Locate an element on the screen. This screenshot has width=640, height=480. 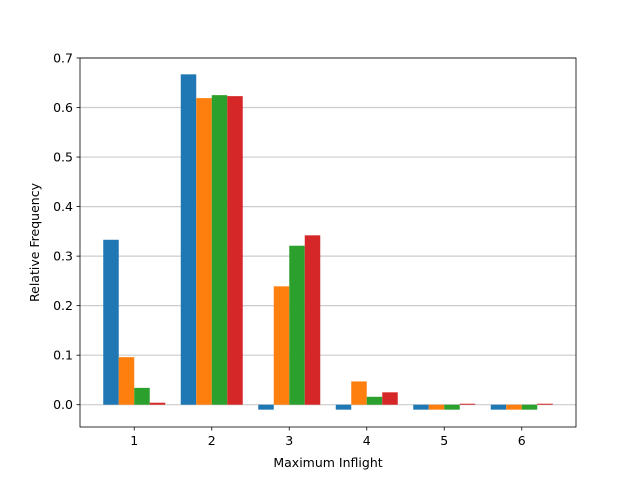
x-axis-label: Maximum Inflight is located at coordinates (327, 462).